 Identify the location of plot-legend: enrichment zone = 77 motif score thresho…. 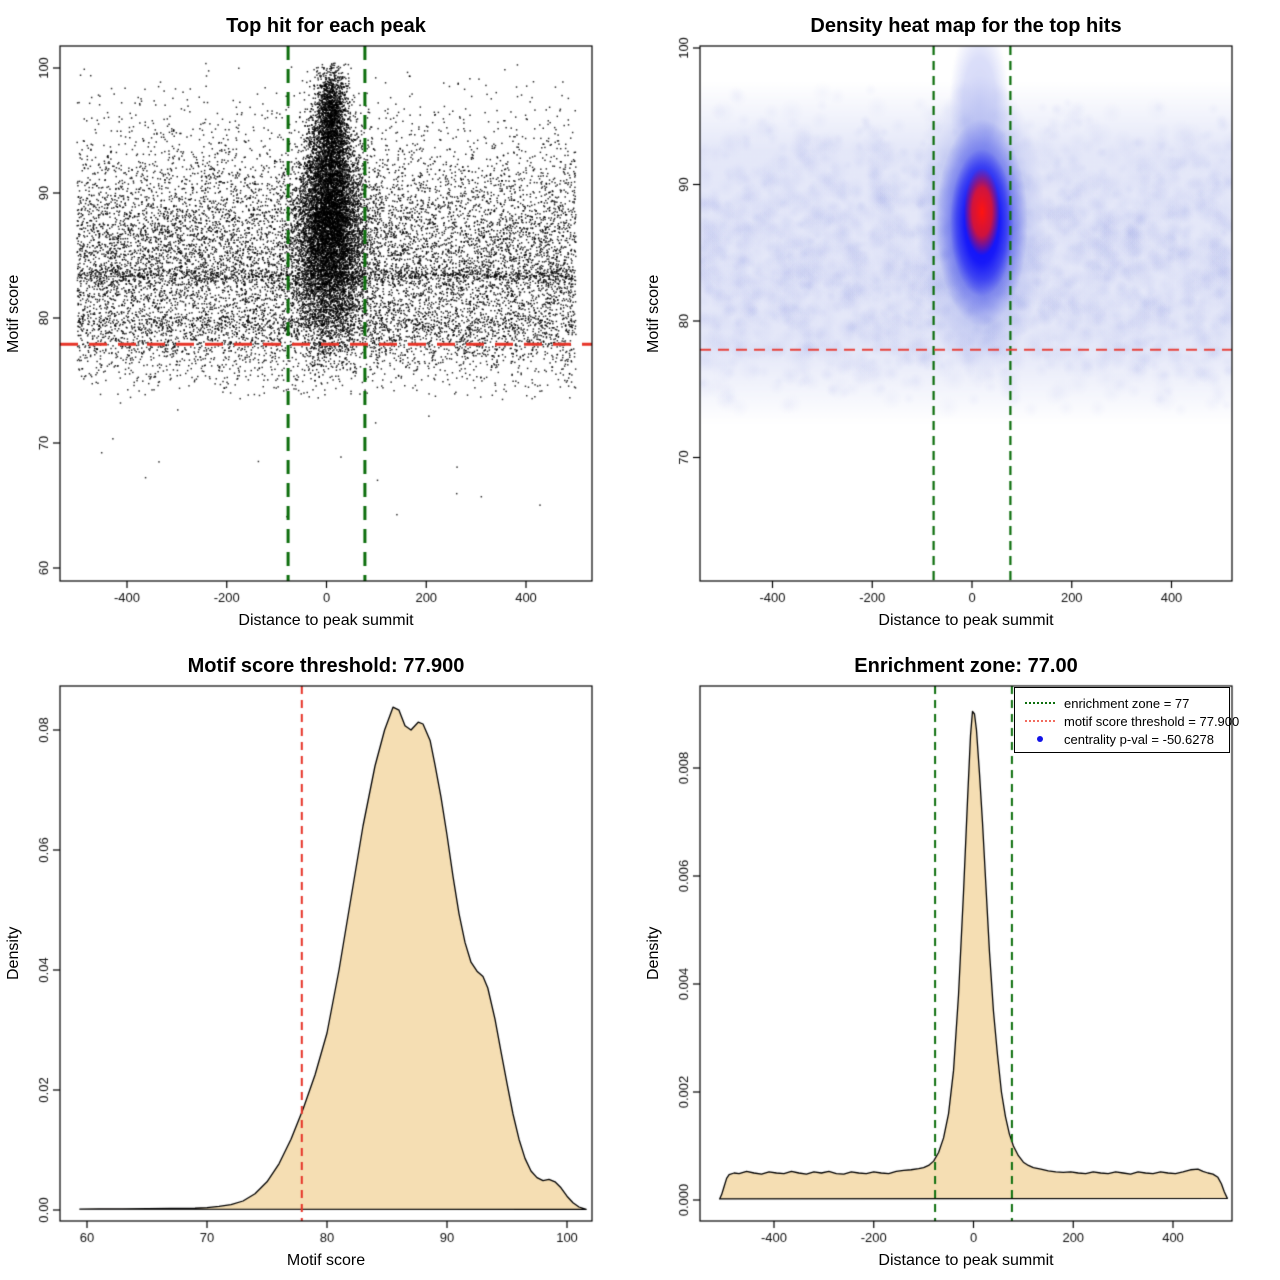
(1126, 720).